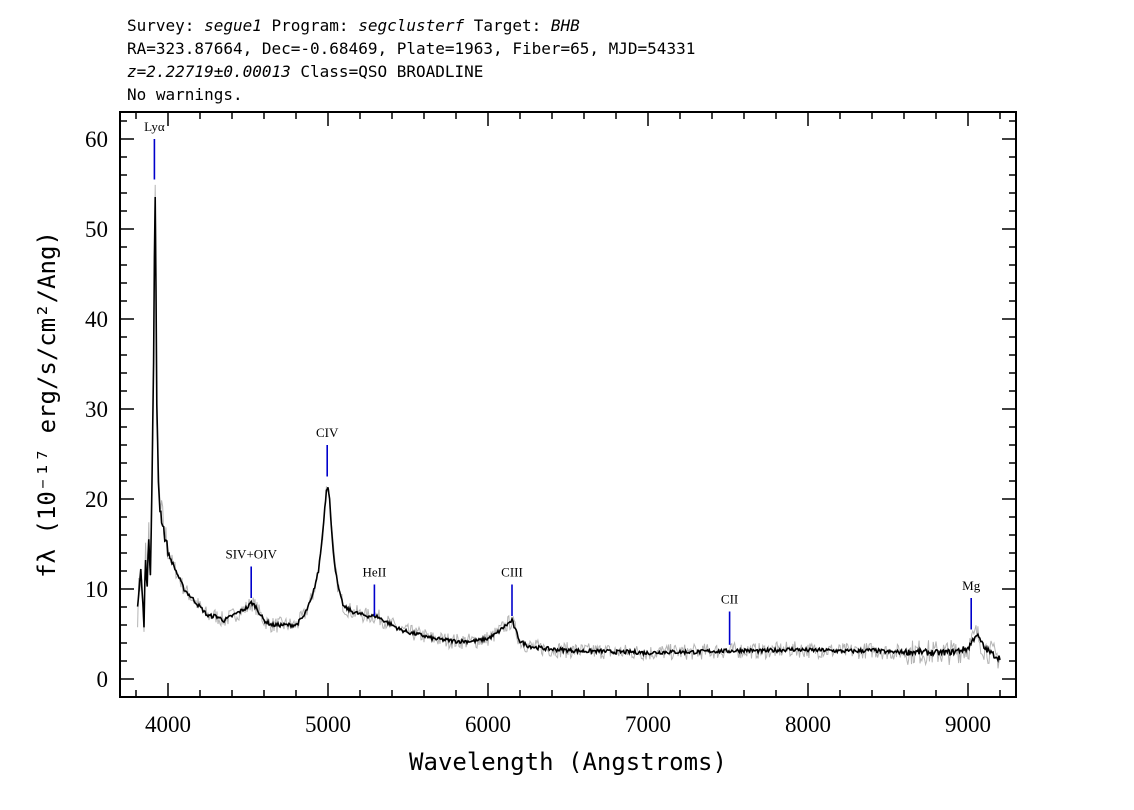 This screenshot has height=810, width=1134. What do you see at coordinates (968, 724) in the screenshot?
I see `x-tick-label: 9000` at bounding box center [968, 724].